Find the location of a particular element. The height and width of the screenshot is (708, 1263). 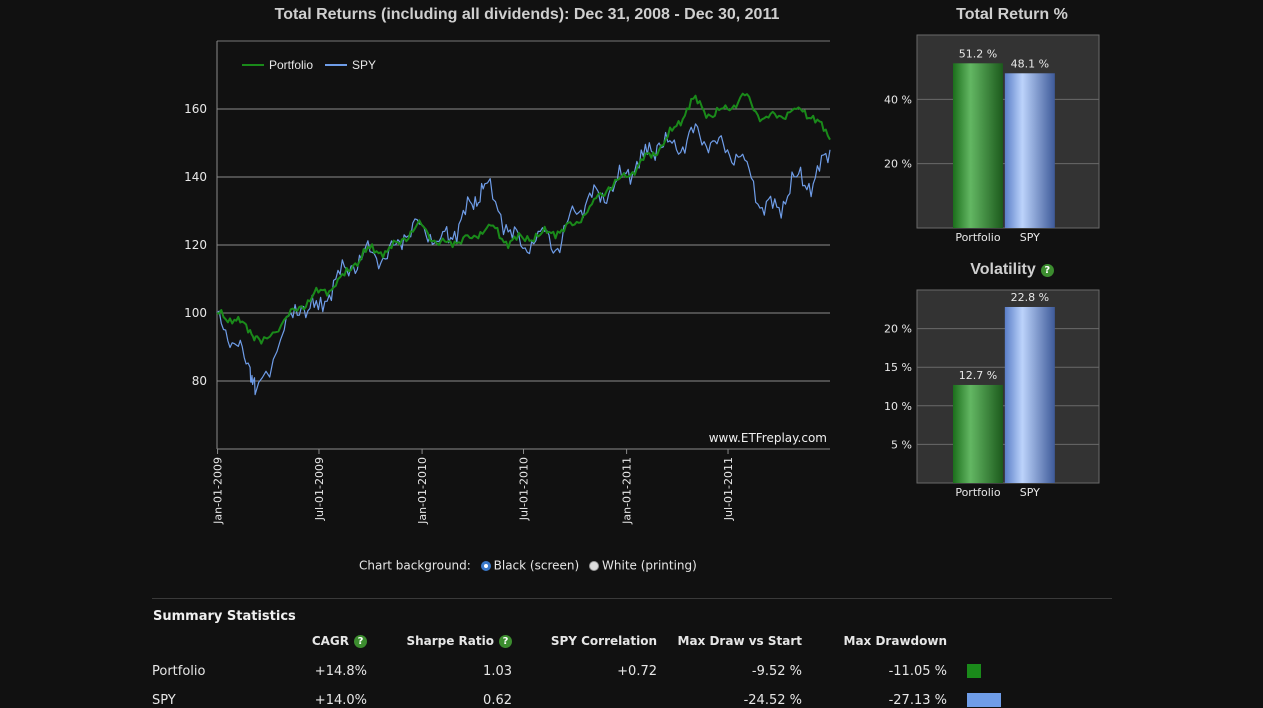

y-tick-label: 140 is located at coordinates (195, 177).